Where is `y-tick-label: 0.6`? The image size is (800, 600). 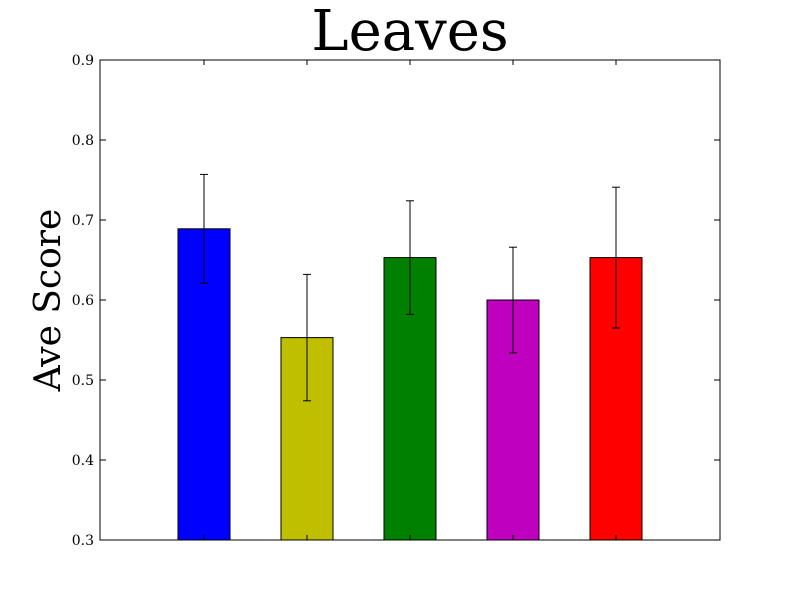
y-tick-label: 0.6 is located at coordinates (83, 301).